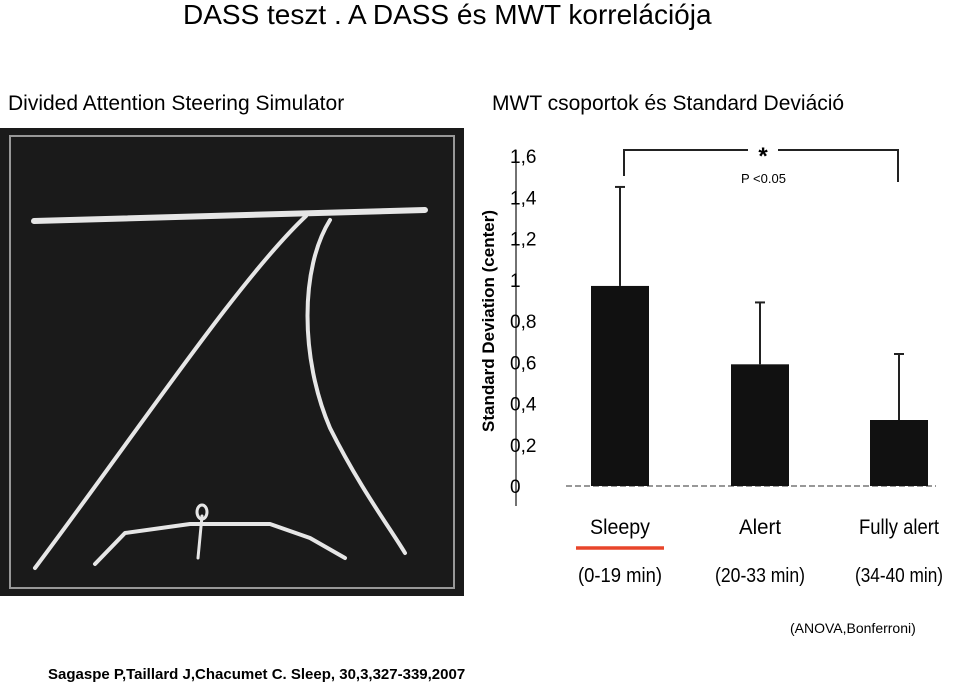 Image resolution: width=960 pixels, height=685 pixels. I want to click on page-title: DASS teszt . A DASS és MWT korrelációja, so click(447, 15).